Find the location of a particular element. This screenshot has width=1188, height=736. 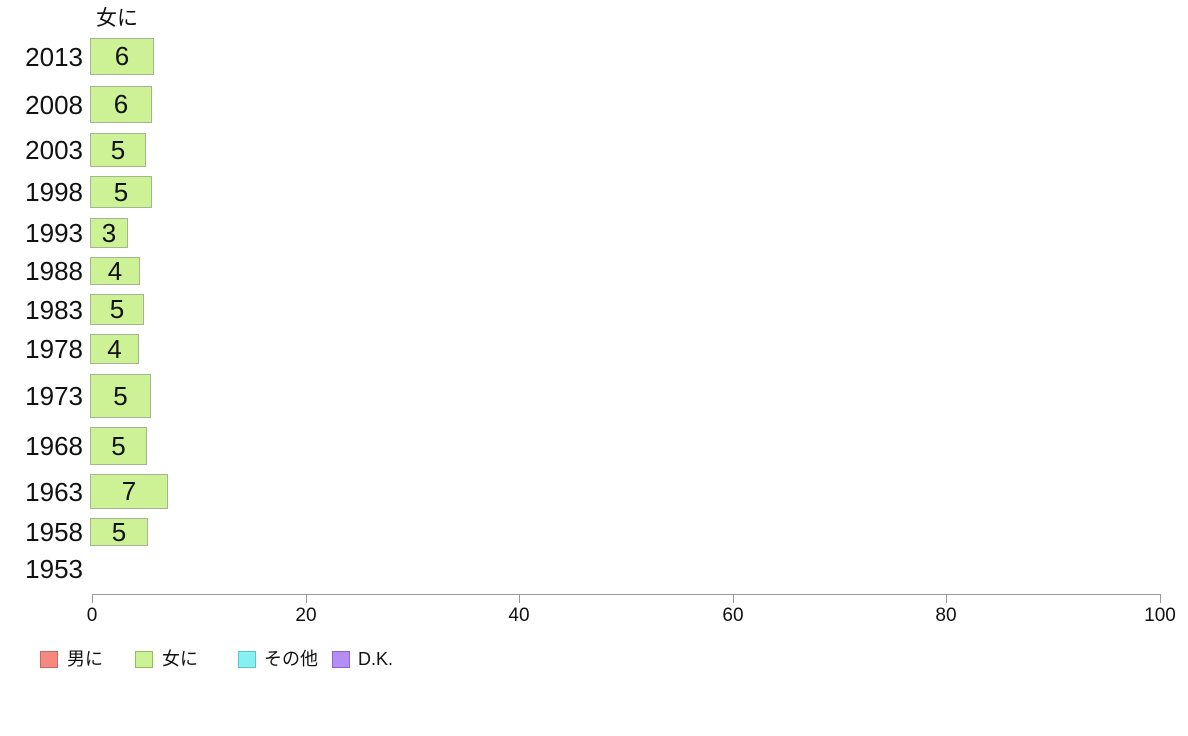

year-label: 1978 is located at coordinates (54, 349).